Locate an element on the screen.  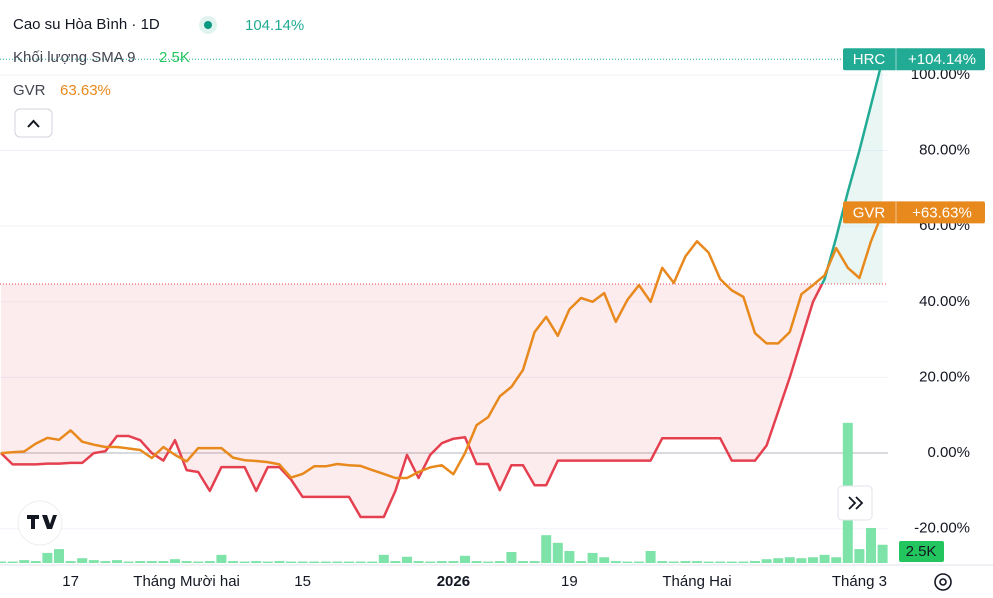
x-tick-label: 19 is located at coordinates (569, 581).